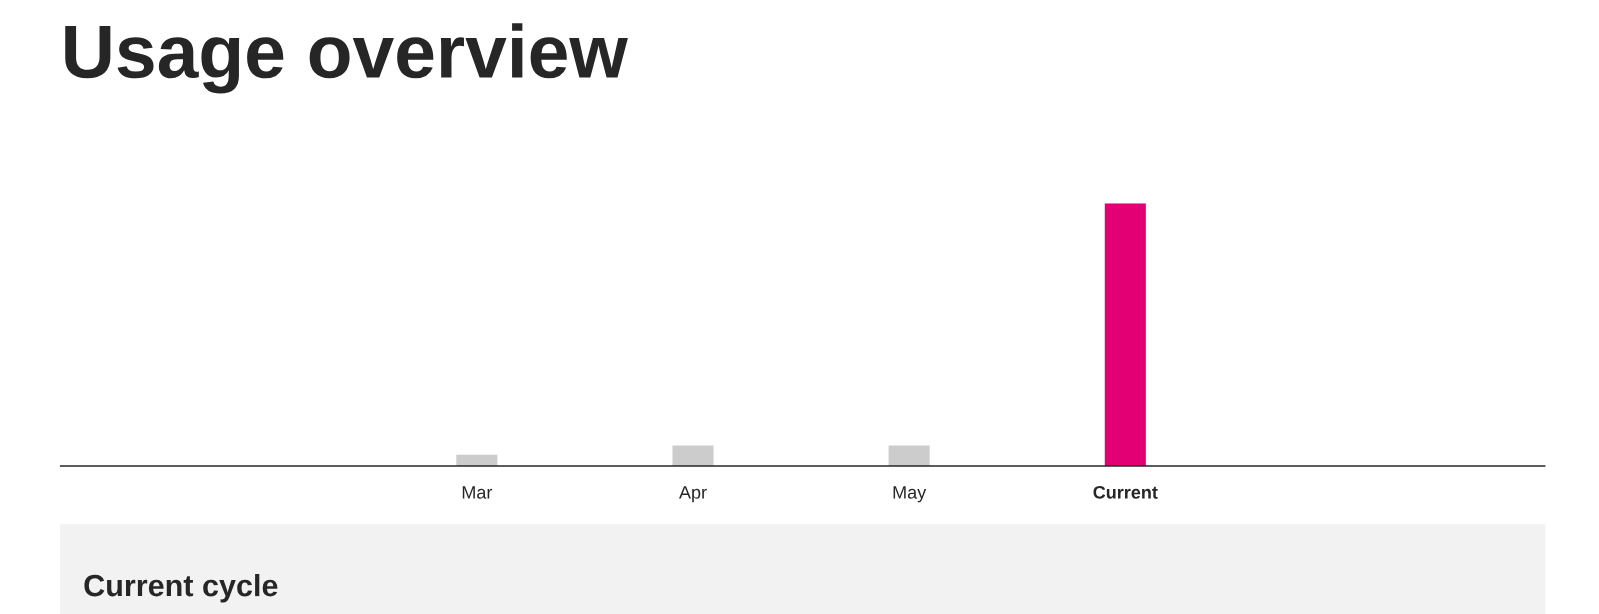  What do you see at coordinates (692, 494) in the screenshot?
I see `x-tick-label: Apr` at bounding box center [692, 494].